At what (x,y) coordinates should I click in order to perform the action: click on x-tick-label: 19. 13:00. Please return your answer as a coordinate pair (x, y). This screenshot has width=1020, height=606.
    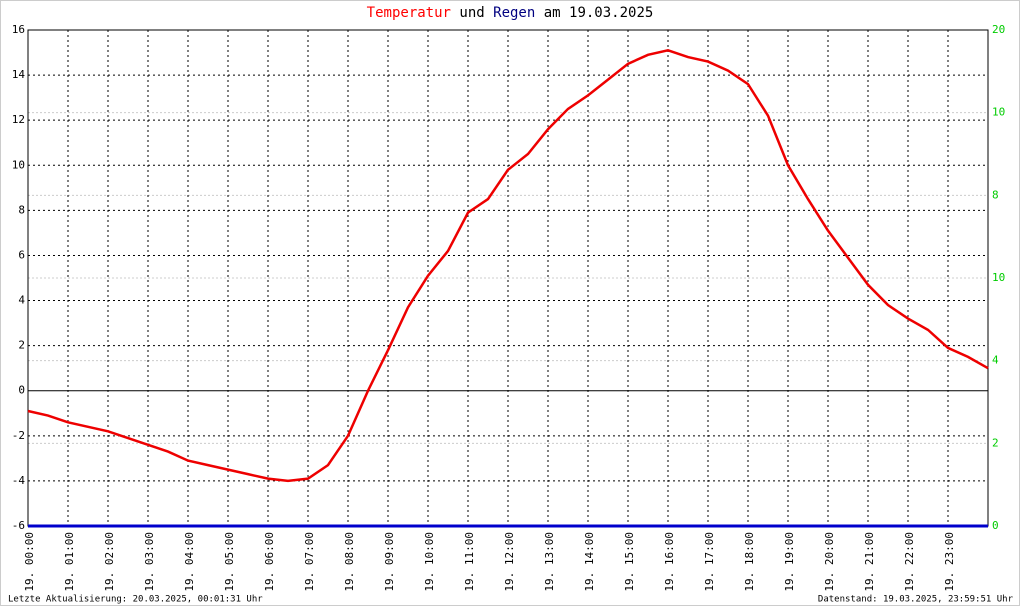
    Looking at the image, I should click on (549, 562).